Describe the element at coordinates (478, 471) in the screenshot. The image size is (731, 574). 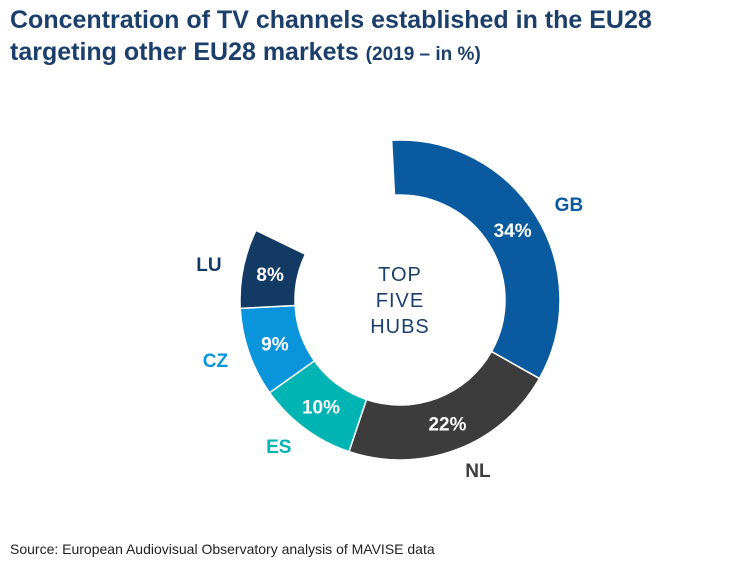
I see `category-label-nl: NL` at that location.